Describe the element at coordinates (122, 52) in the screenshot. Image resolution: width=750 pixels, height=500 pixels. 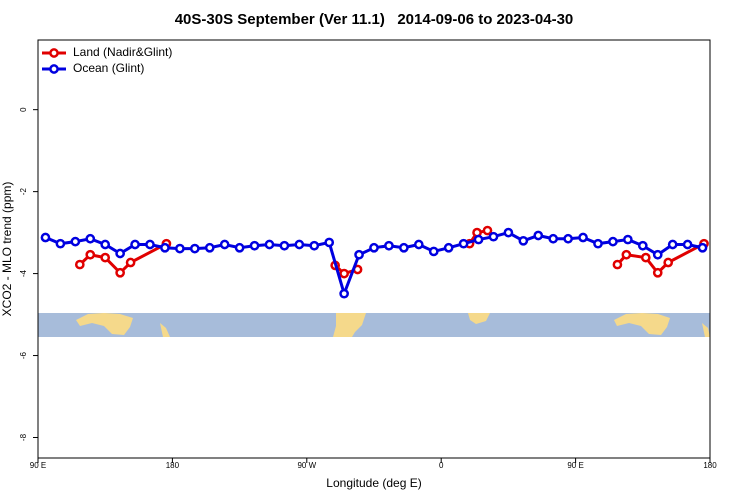
I see `legend-label: Land (Nadir&Glint)` at that location.